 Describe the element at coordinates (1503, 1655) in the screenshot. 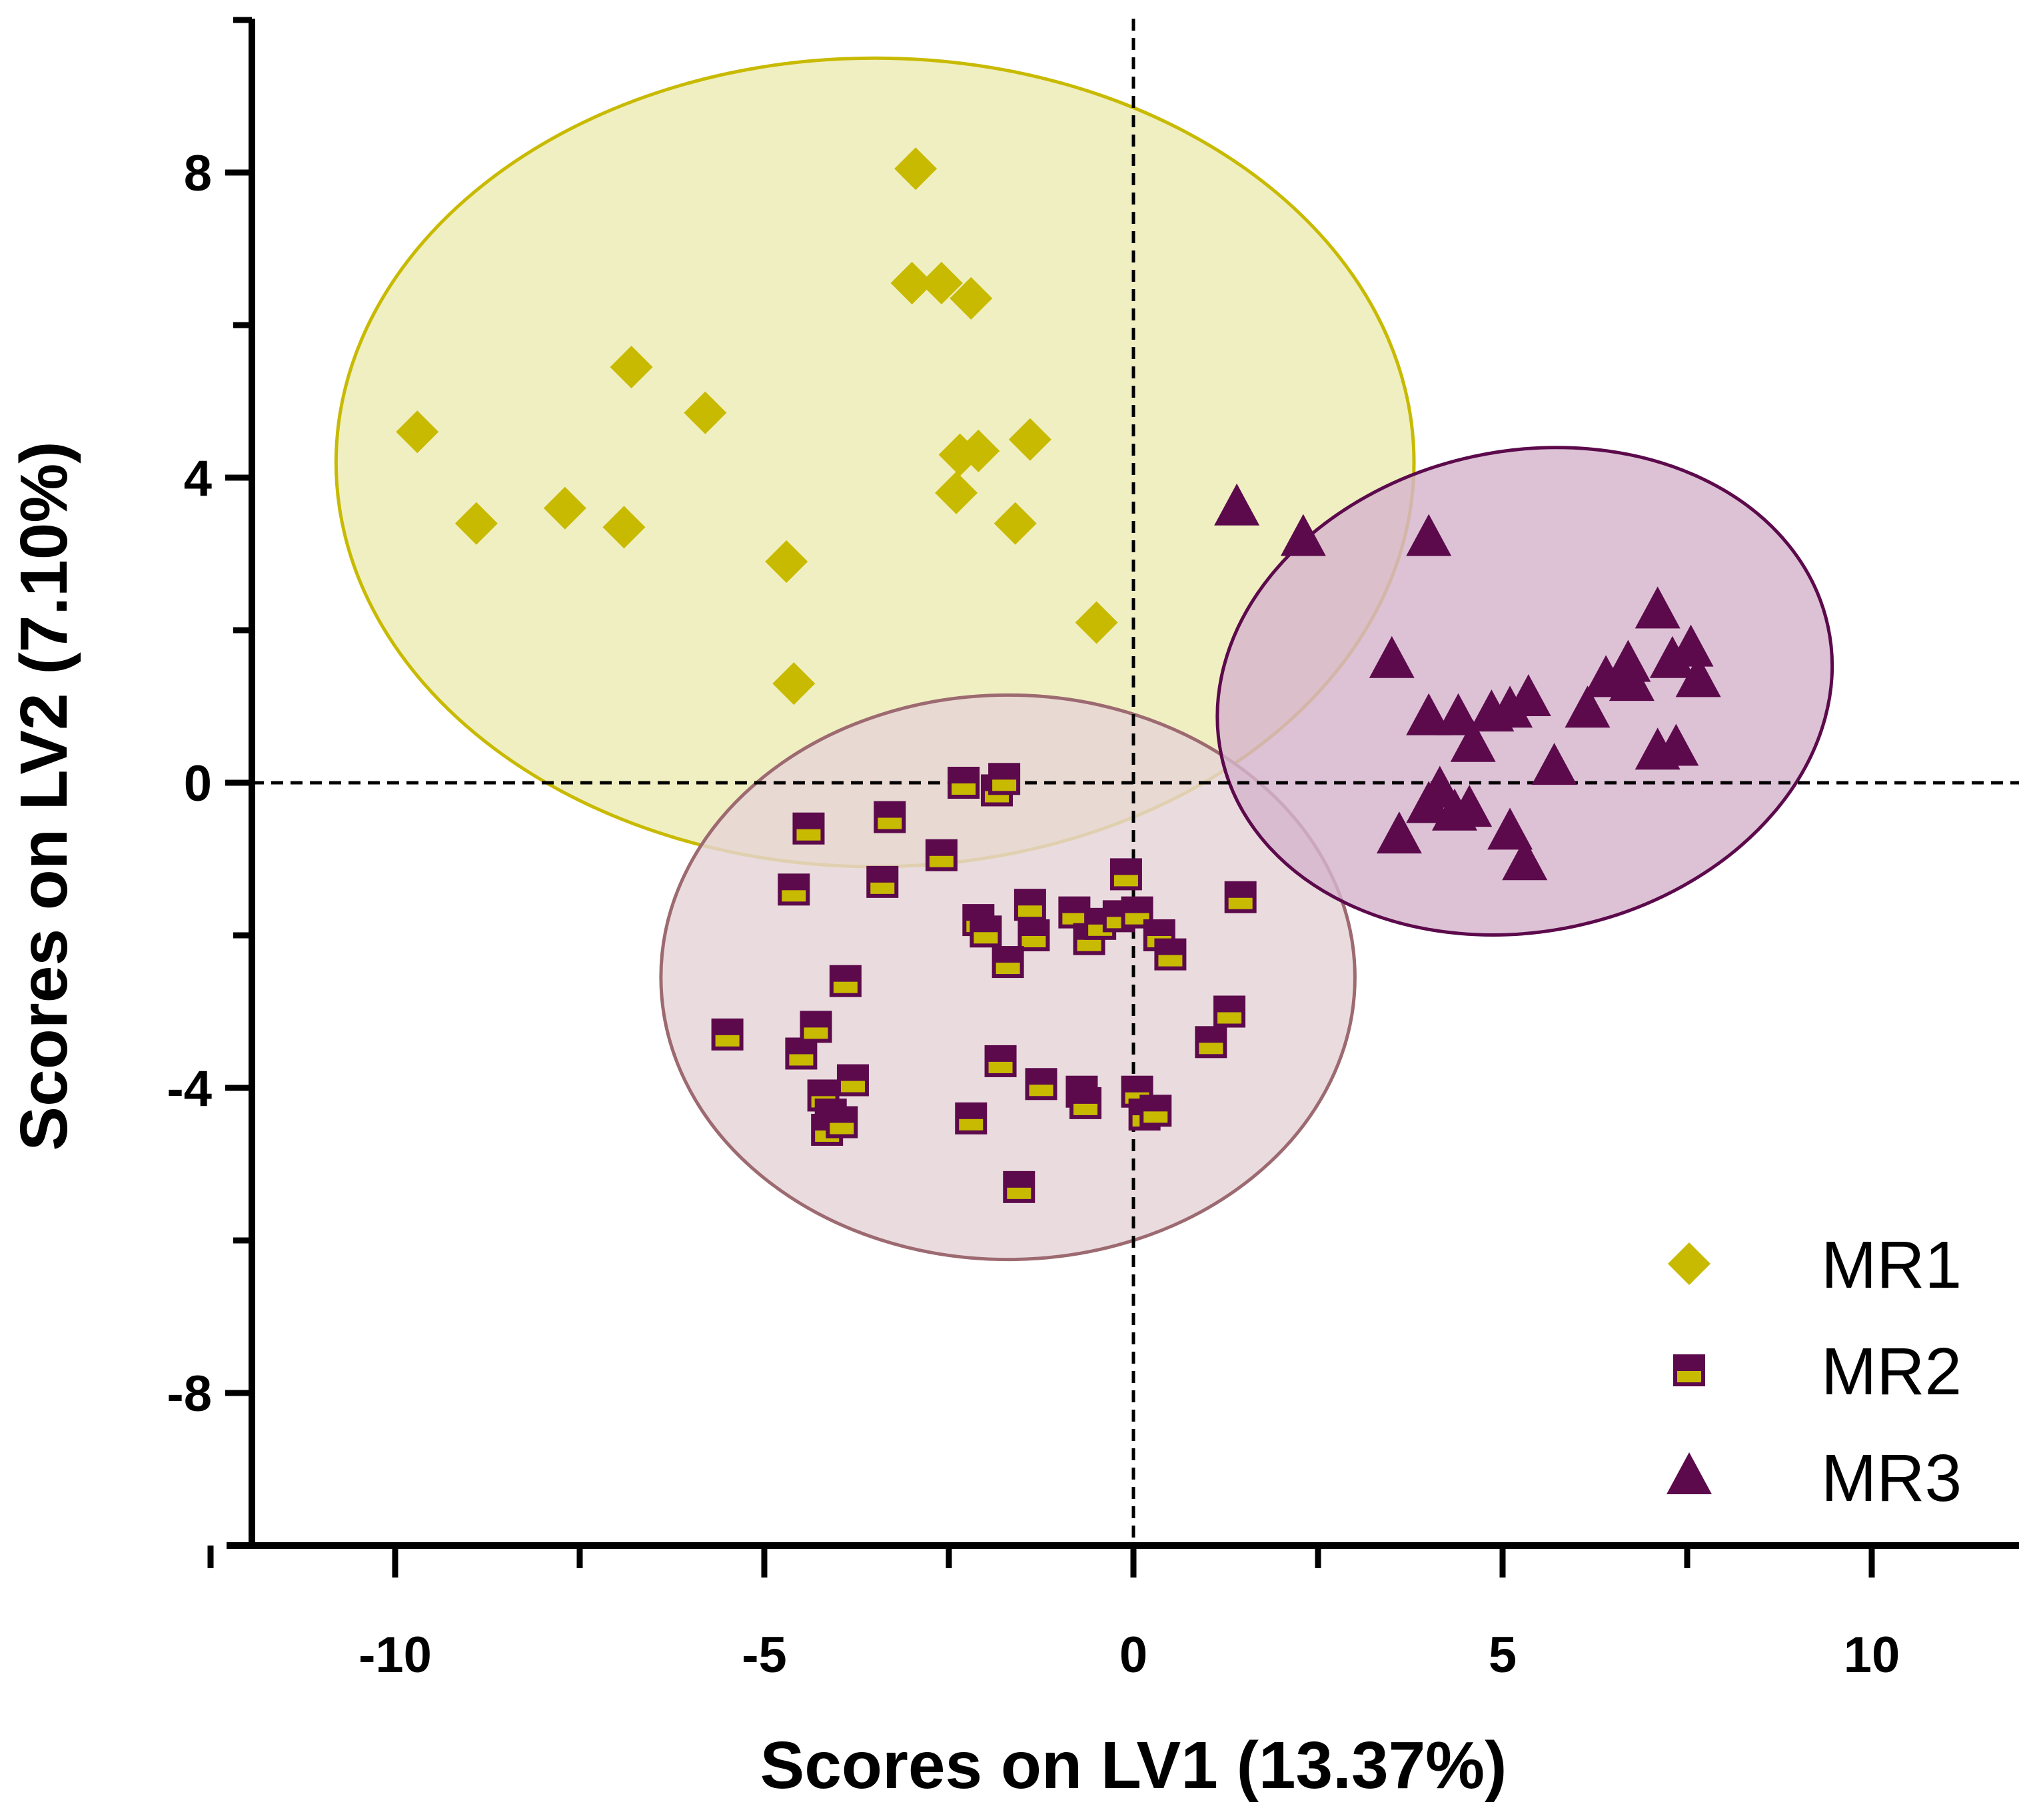

I see `x-tick-label: 5` at that location.